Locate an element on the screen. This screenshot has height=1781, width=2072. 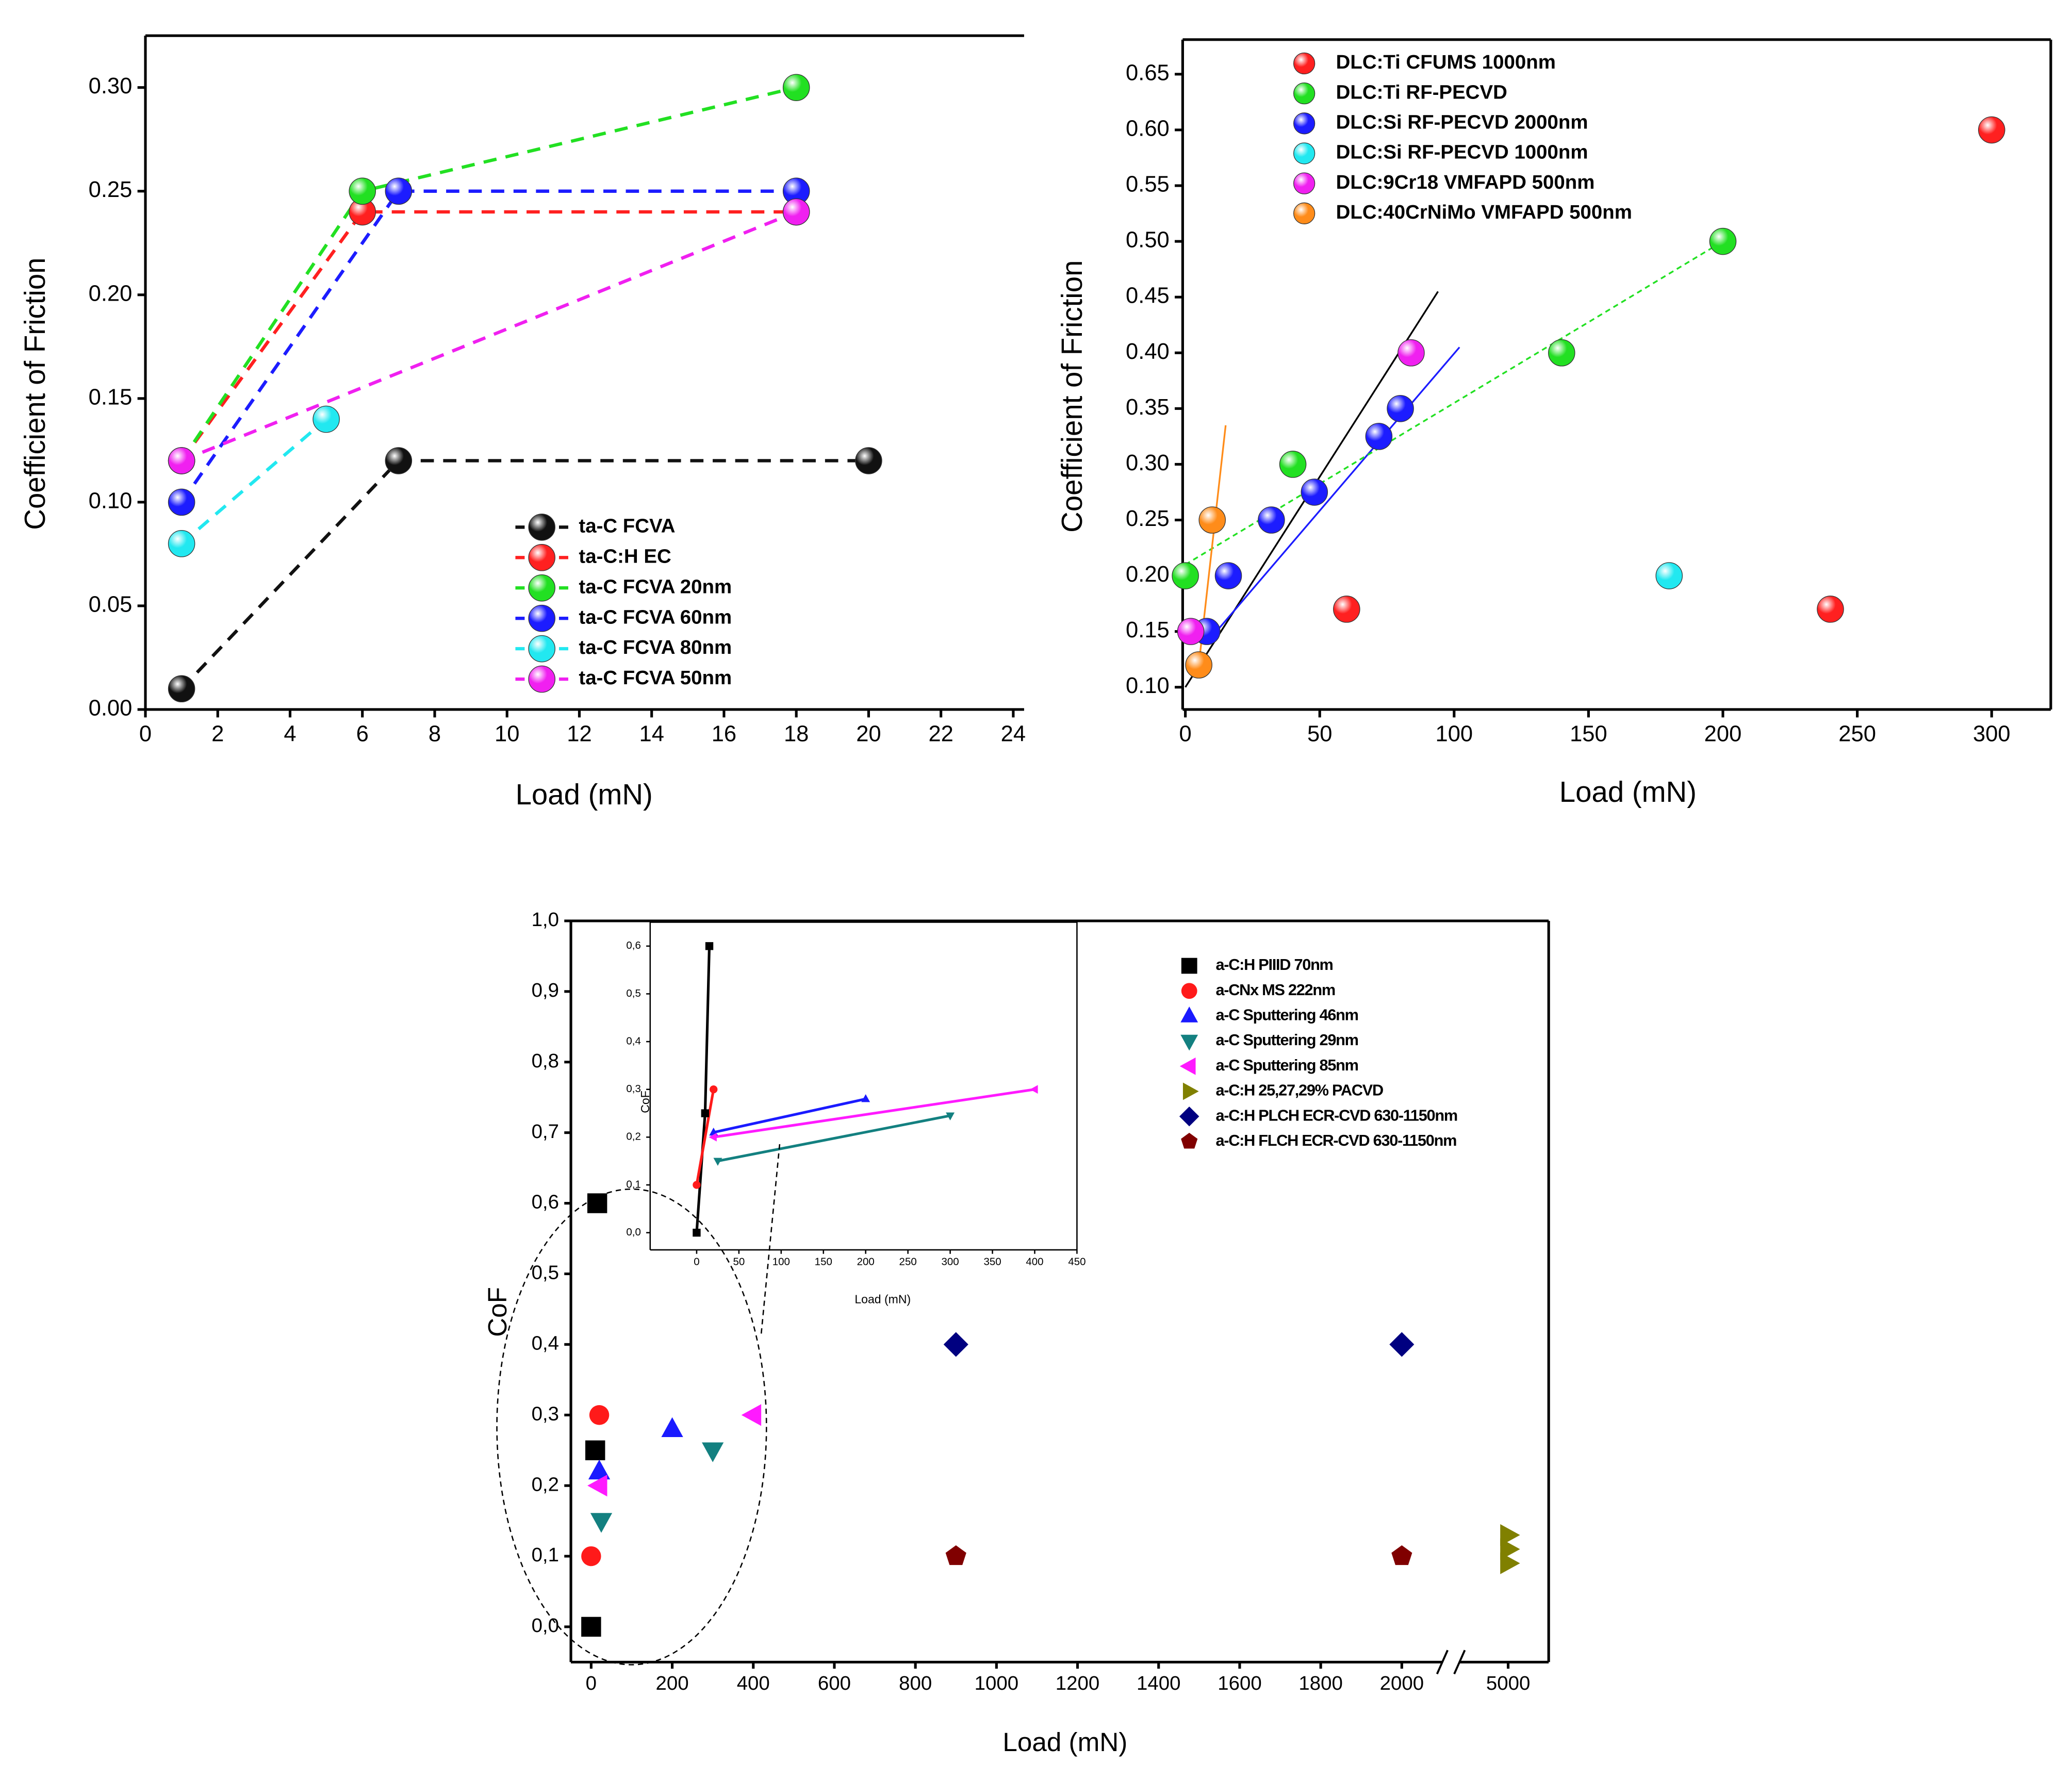
x-tick-label: 10 is located at coordinates (507, 734).